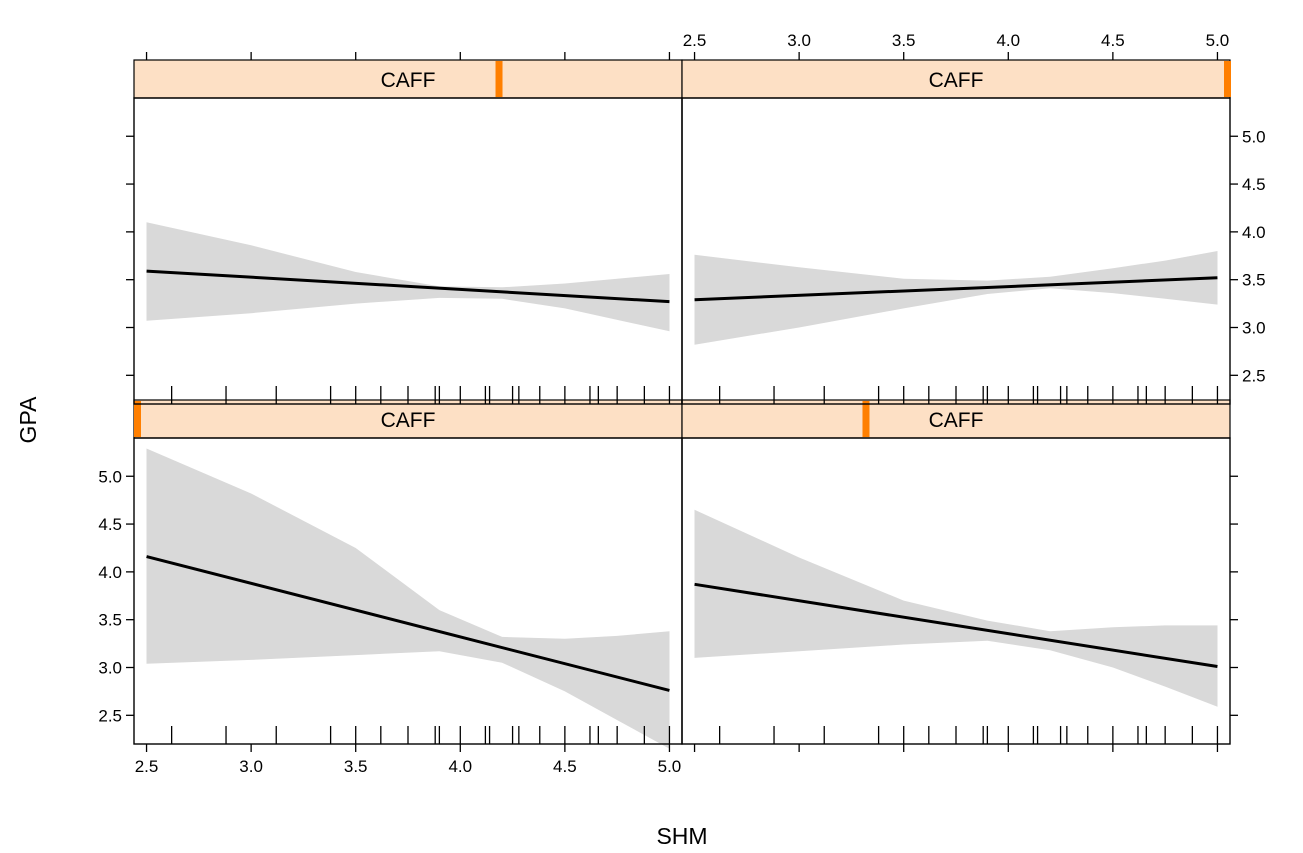 This screenshot has width=1303, height=853. What do you see at coordinates (1227, 79) in the screenshot?
I see `strip-marker-top-right` at bounding box center [1227, 79].